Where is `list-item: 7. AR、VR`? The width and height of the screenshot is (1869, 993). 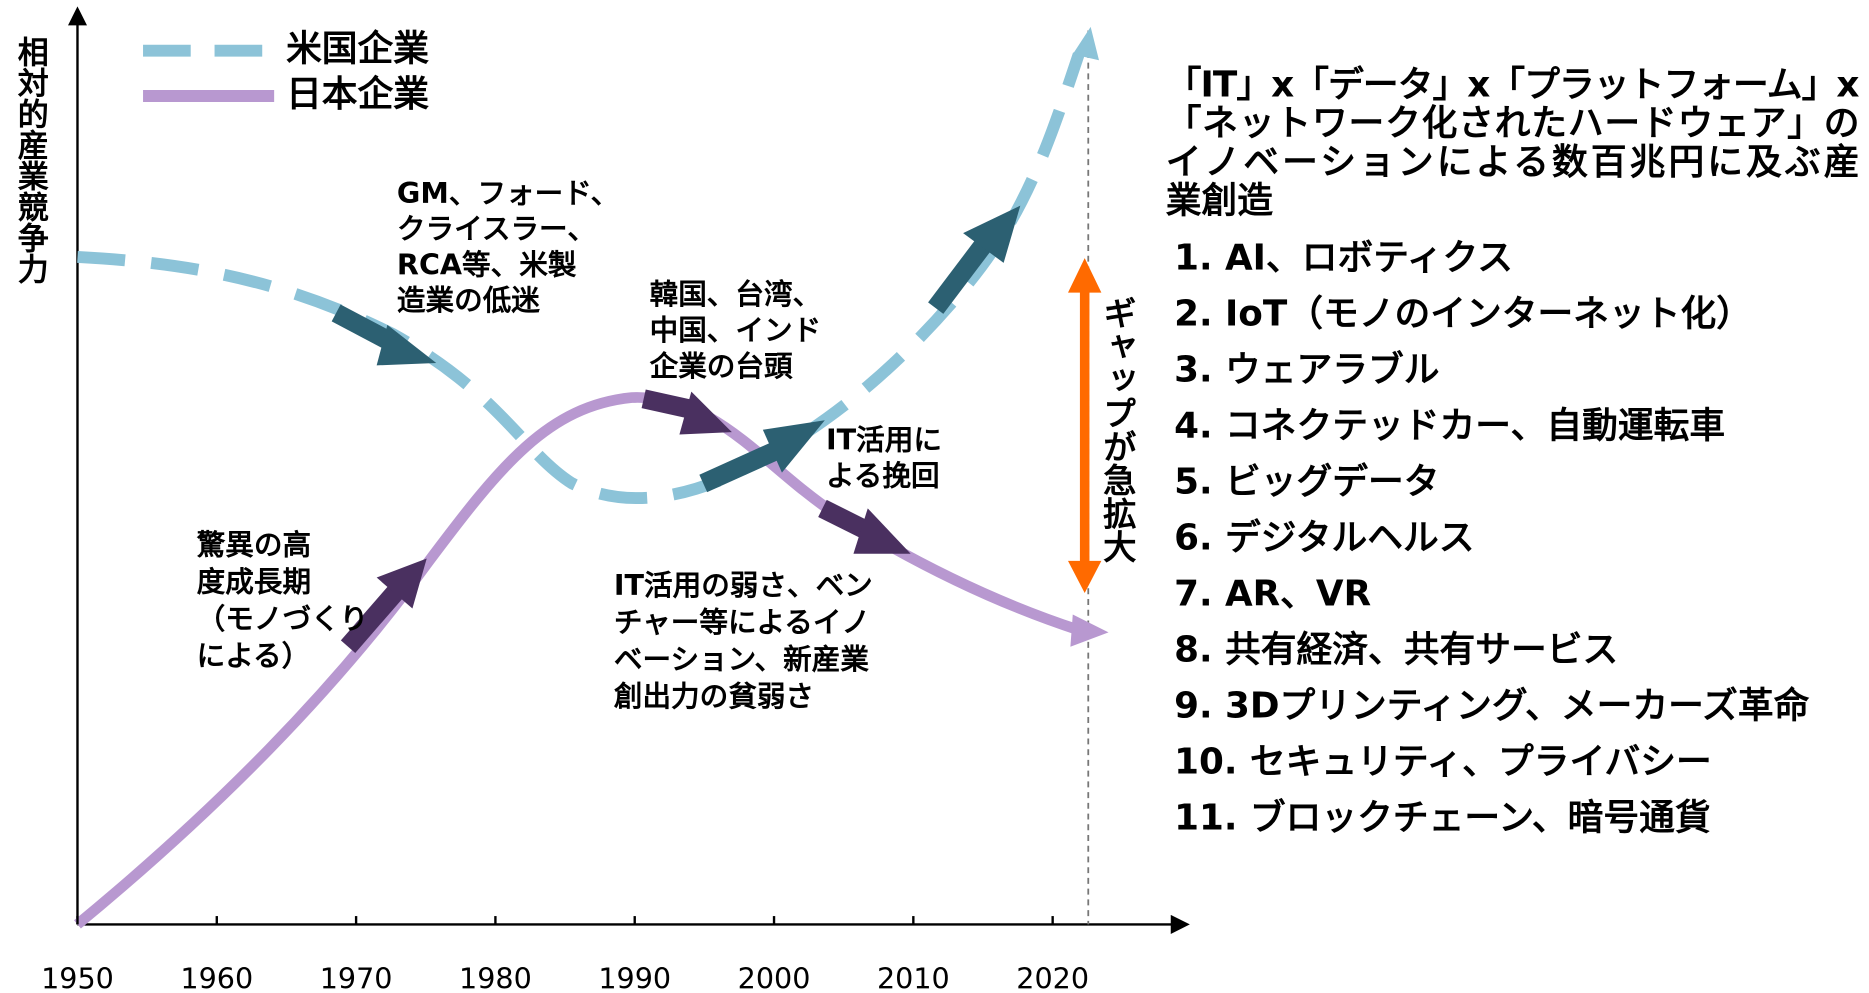 list-item: 7. AR、VR is located at coordinates (1272, 593).